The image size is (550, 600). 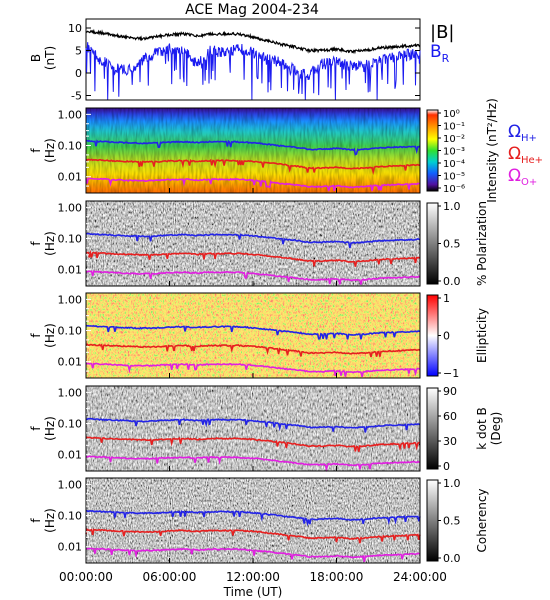 What do you see at coordinates (482, 428) in the screenshot?
I see `kdotb-colorbar-label: k dot B` at bounding box center [482, 428].